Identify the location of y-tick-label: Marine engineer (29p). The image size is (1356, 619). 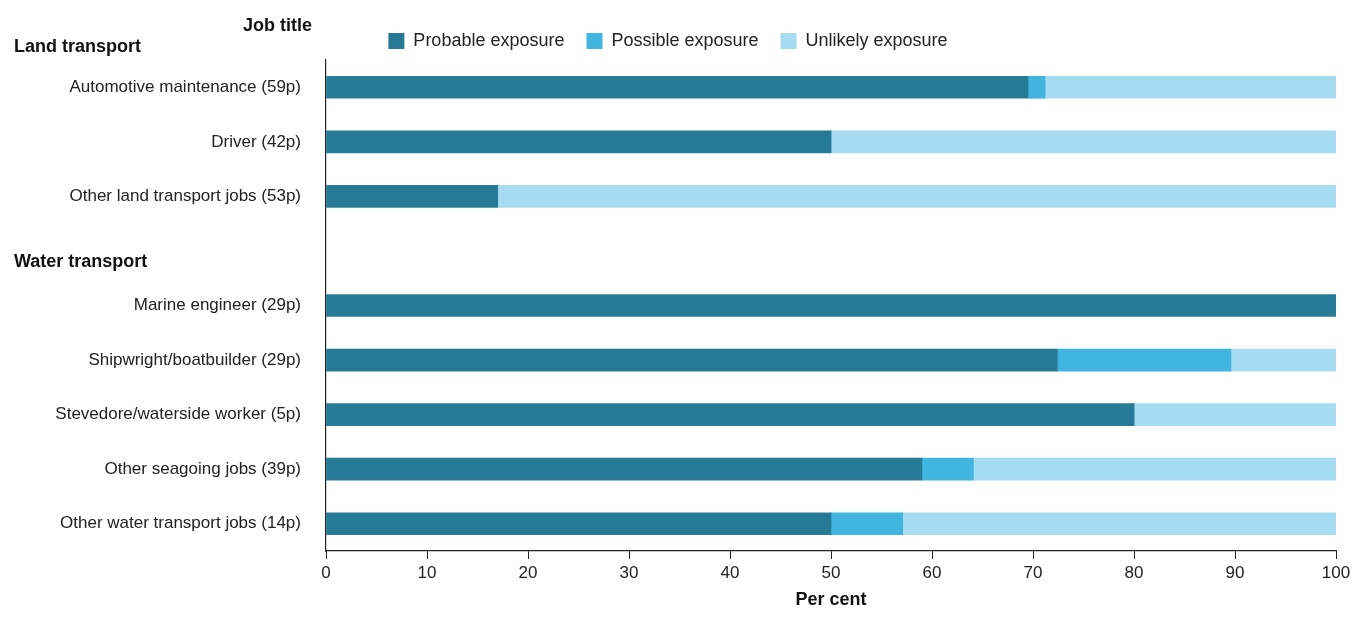
(217, 305).